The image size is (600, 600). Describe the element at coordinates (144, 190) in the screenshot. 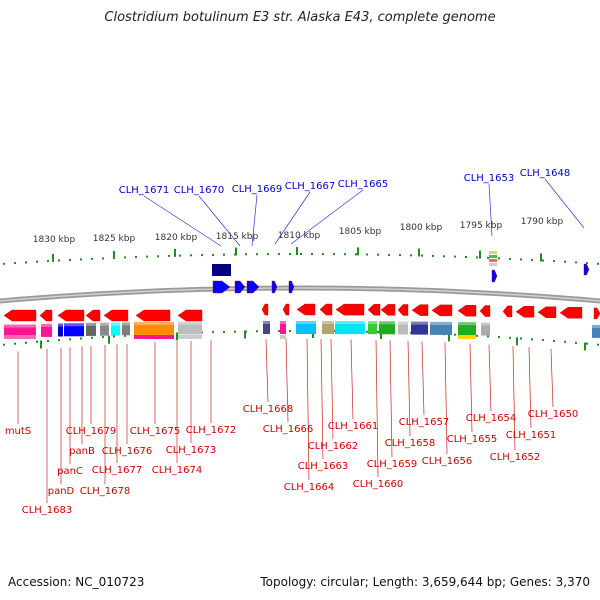

I see `top-gene-label: CLH_1671` at that location.